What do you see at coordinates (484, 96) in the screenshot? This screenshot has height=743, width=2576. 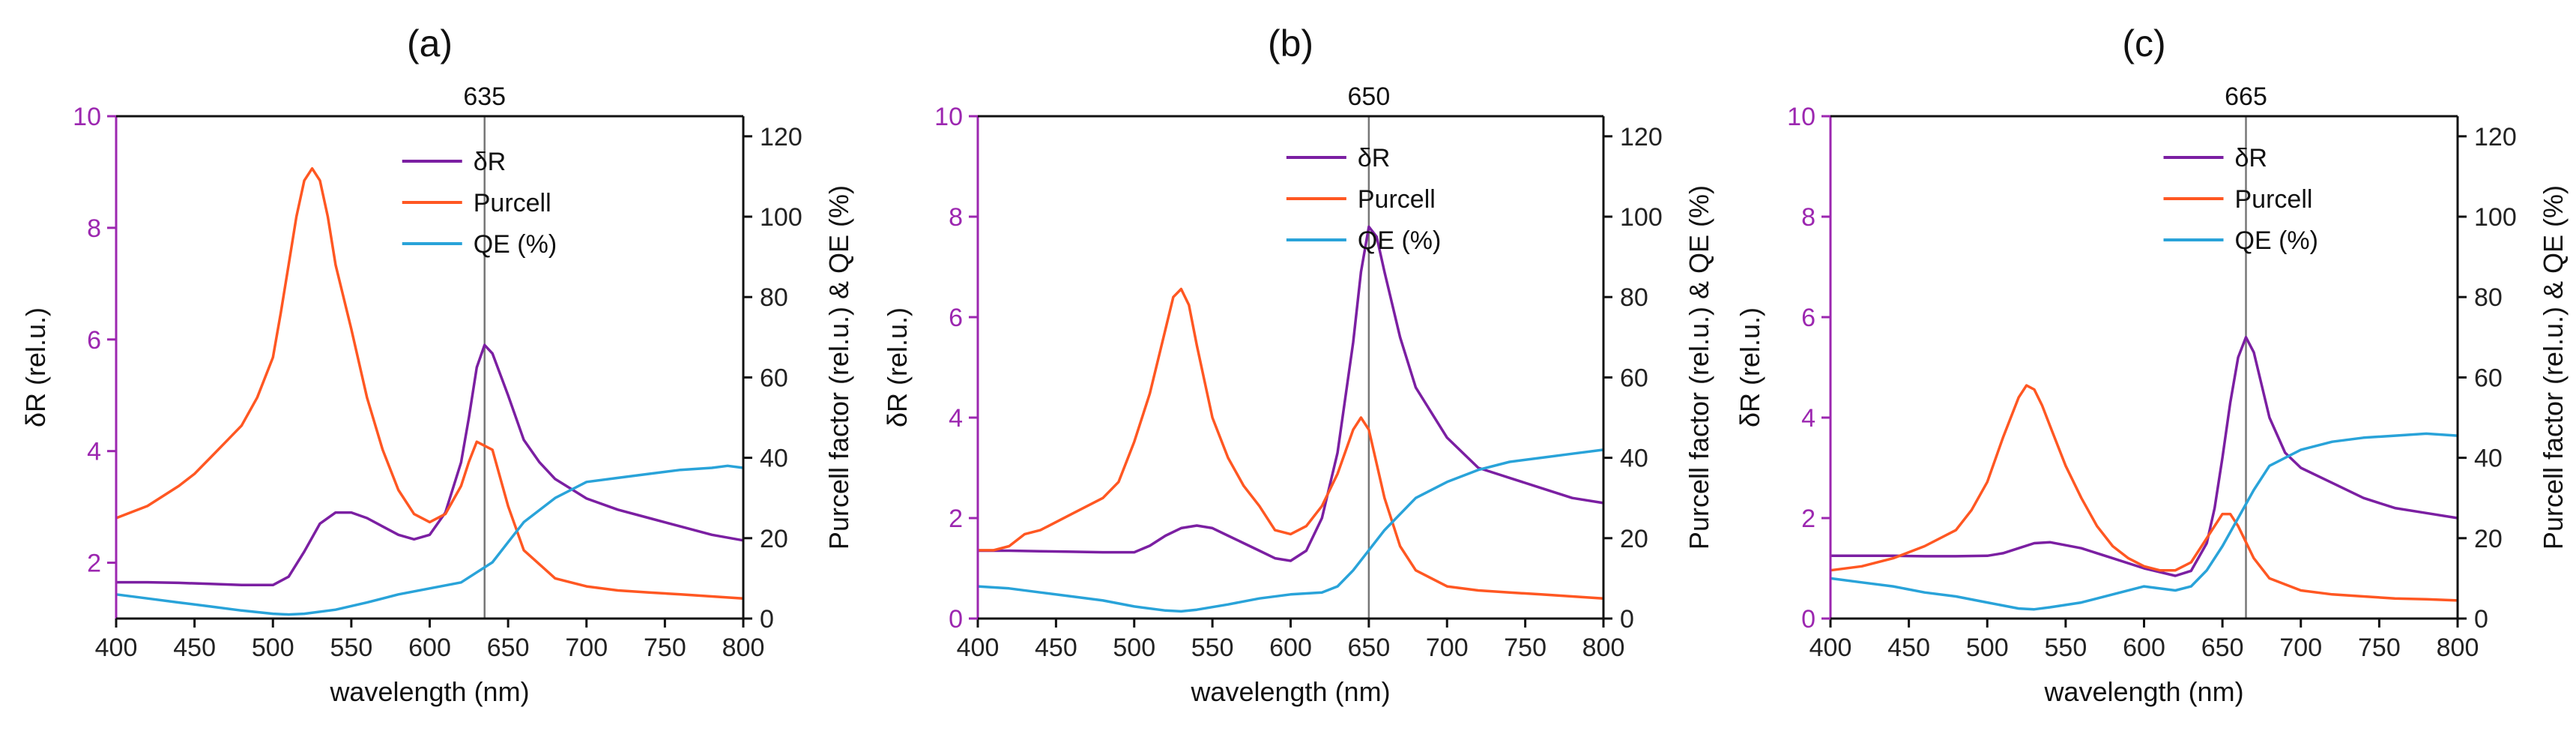 I see `marker-label: 635` at bounding box center [484, 96].